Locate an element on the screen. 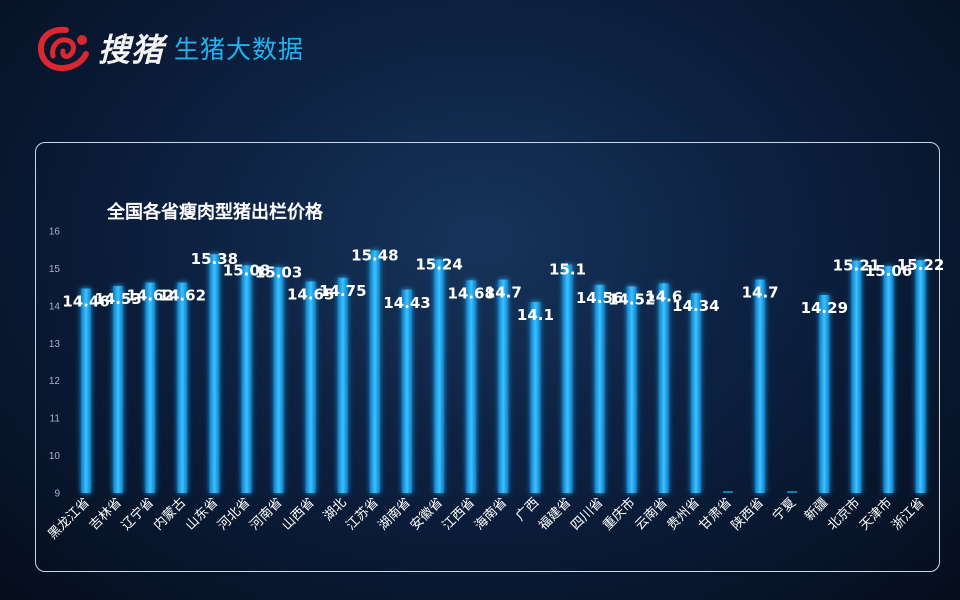 Image resolution: width=960 pixels, height=600 pixels. x-tick-label: 浙江省 is located at coordinates (908, 514).